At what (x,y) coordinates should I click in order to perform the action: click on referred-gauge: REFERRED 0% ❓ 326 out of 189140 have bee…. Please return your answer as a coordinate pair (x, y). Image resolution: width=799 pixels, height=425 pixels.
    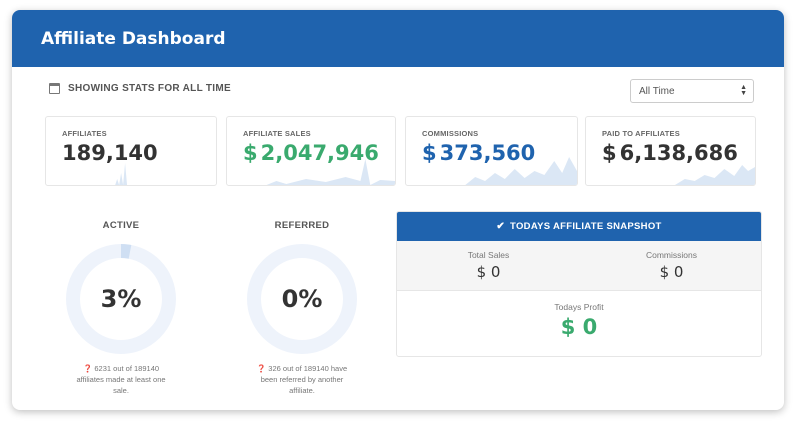
    Looking at the image, I should click on (302, 308).